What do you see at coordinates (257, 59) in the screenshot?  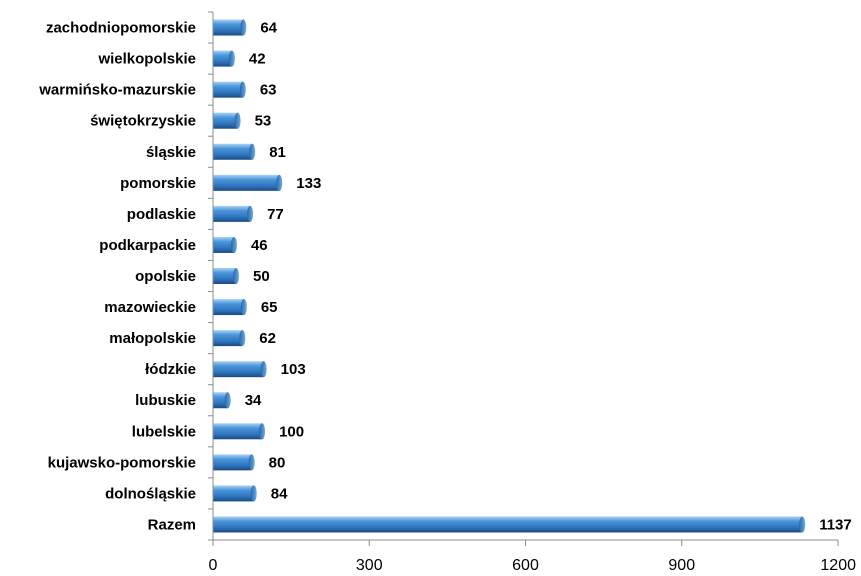 I see `data-label: 42` at bounding box center [257, 59].